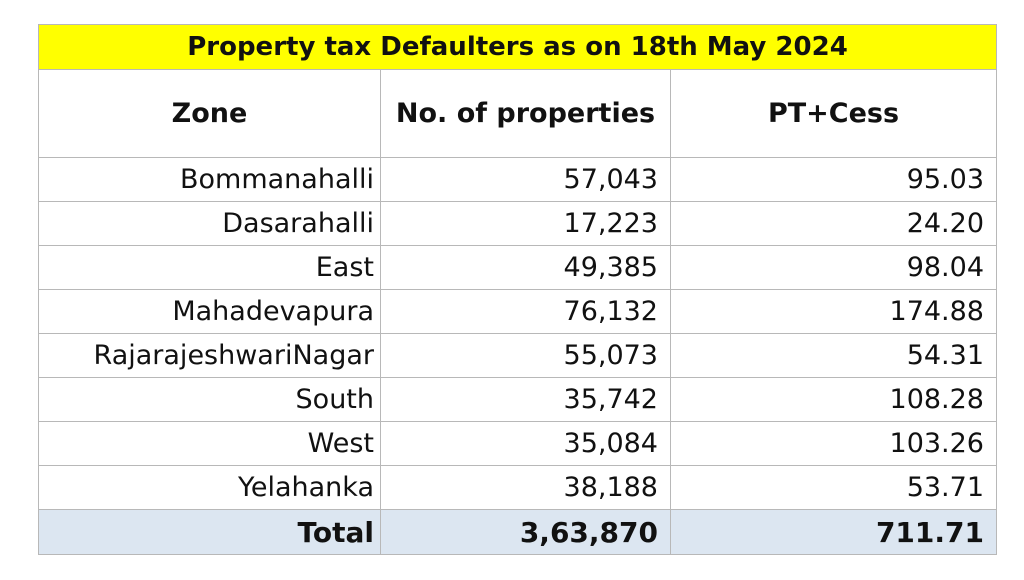 This screenshot has height=580, width=1024. I want to click on properties-cell: 35,084, so click(525, 443).